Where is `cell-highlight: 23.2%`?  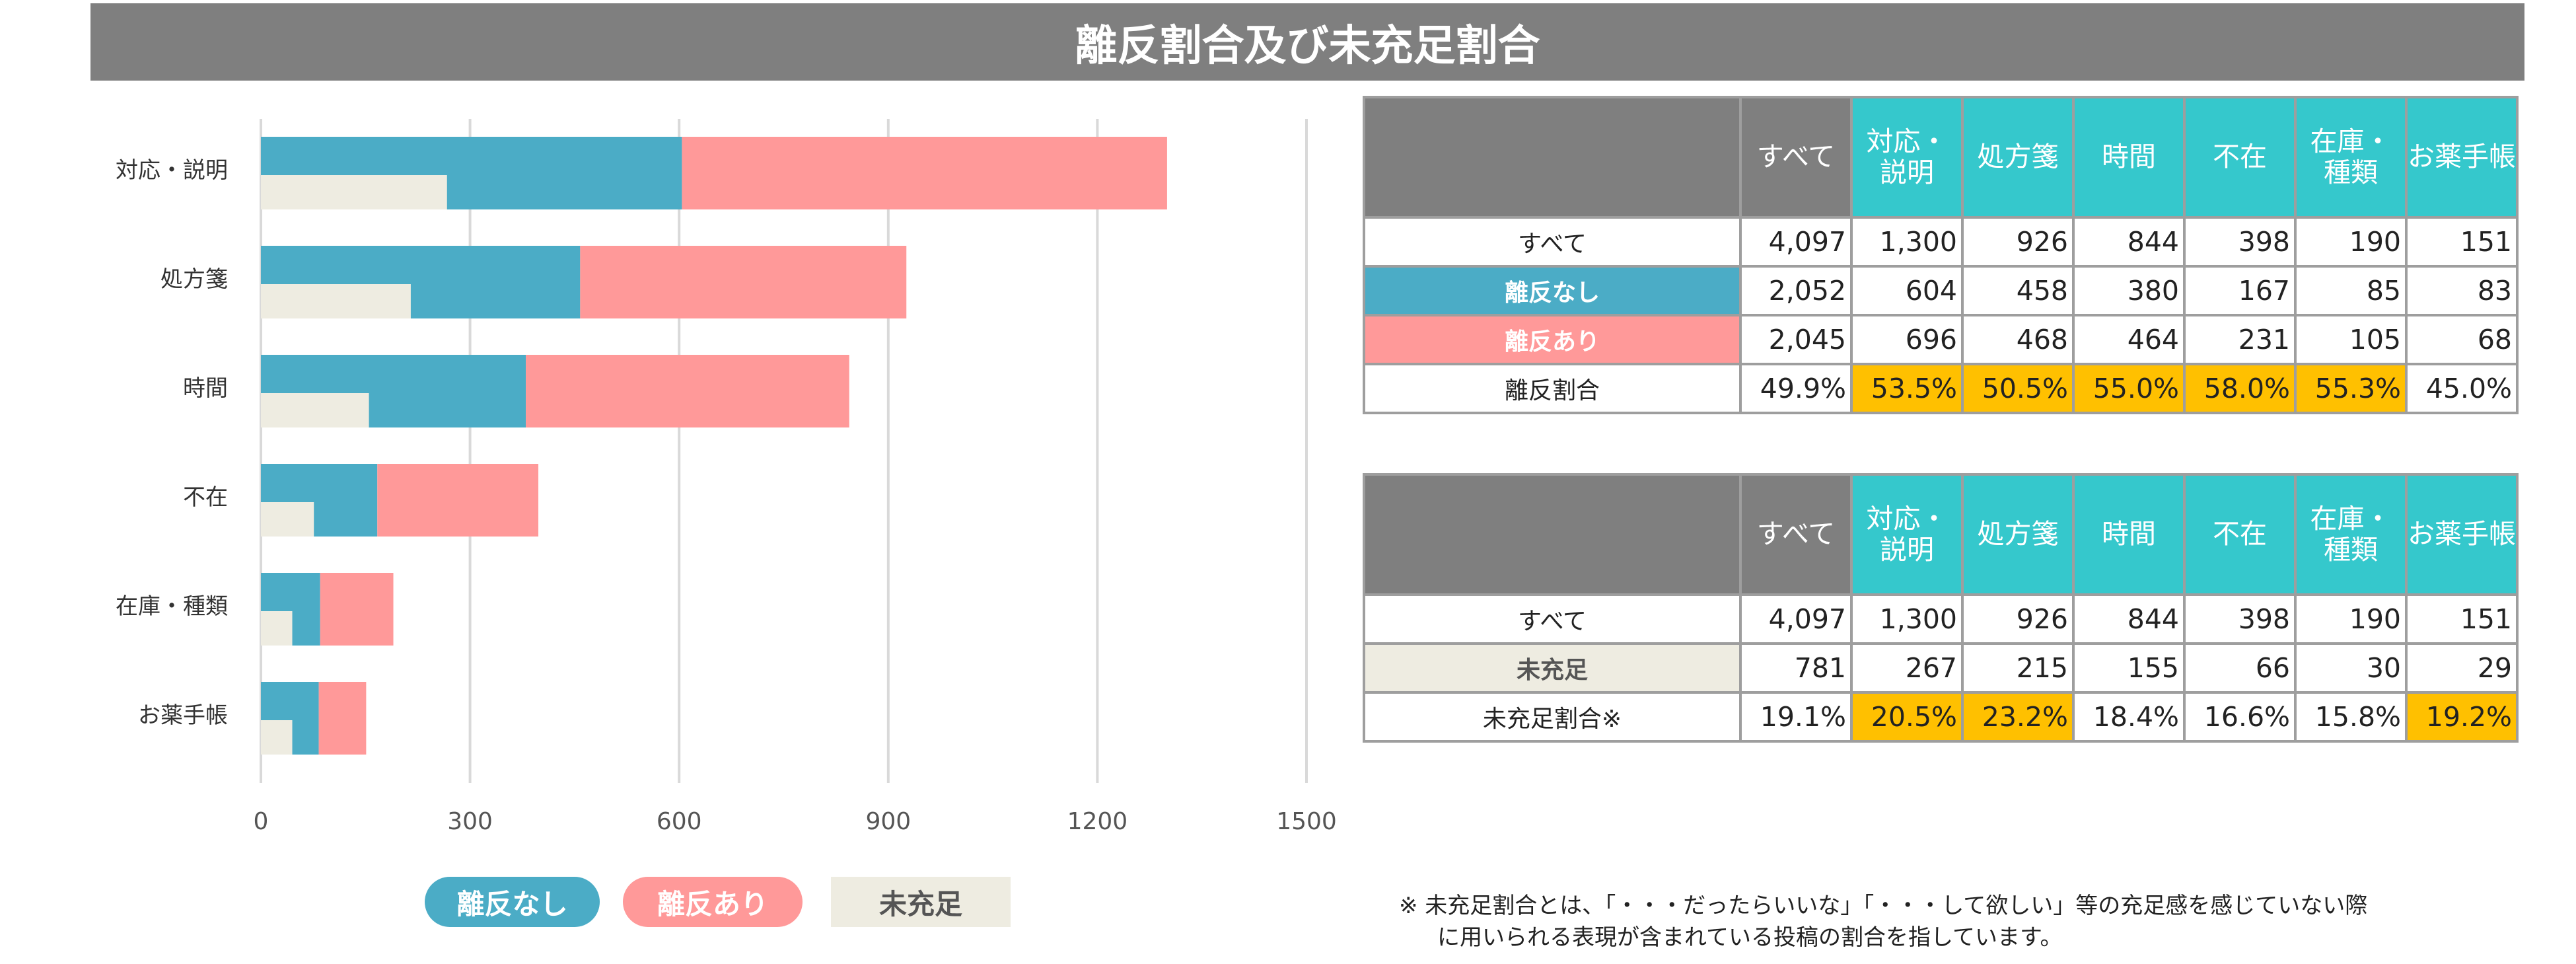
cell-highlight: 23.2% is located at coordinates (2018, 717).